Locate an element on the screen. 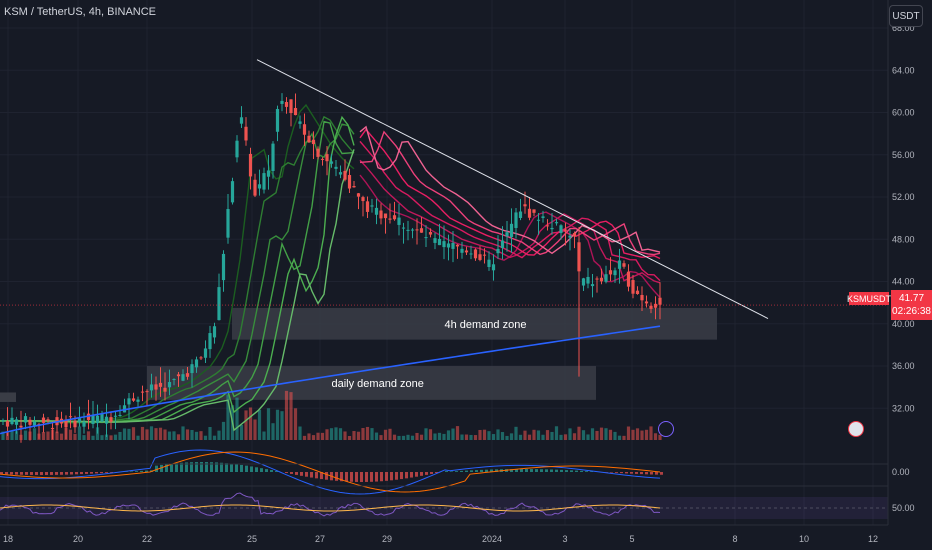 The width and height of the screenshot is (932, 550). y-tick-label: 36.00 is located at coordinates (903, 366).